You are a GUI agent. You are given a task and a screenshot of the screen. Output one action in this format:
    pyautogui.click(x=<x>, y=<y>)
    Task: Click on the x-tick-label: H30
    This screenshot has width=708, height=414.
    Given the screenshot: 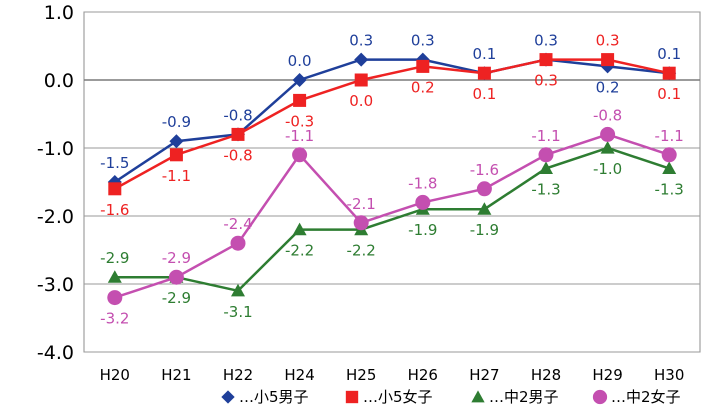 What is the action you would take?
    pyautogui.click(x=669, y=375)
    